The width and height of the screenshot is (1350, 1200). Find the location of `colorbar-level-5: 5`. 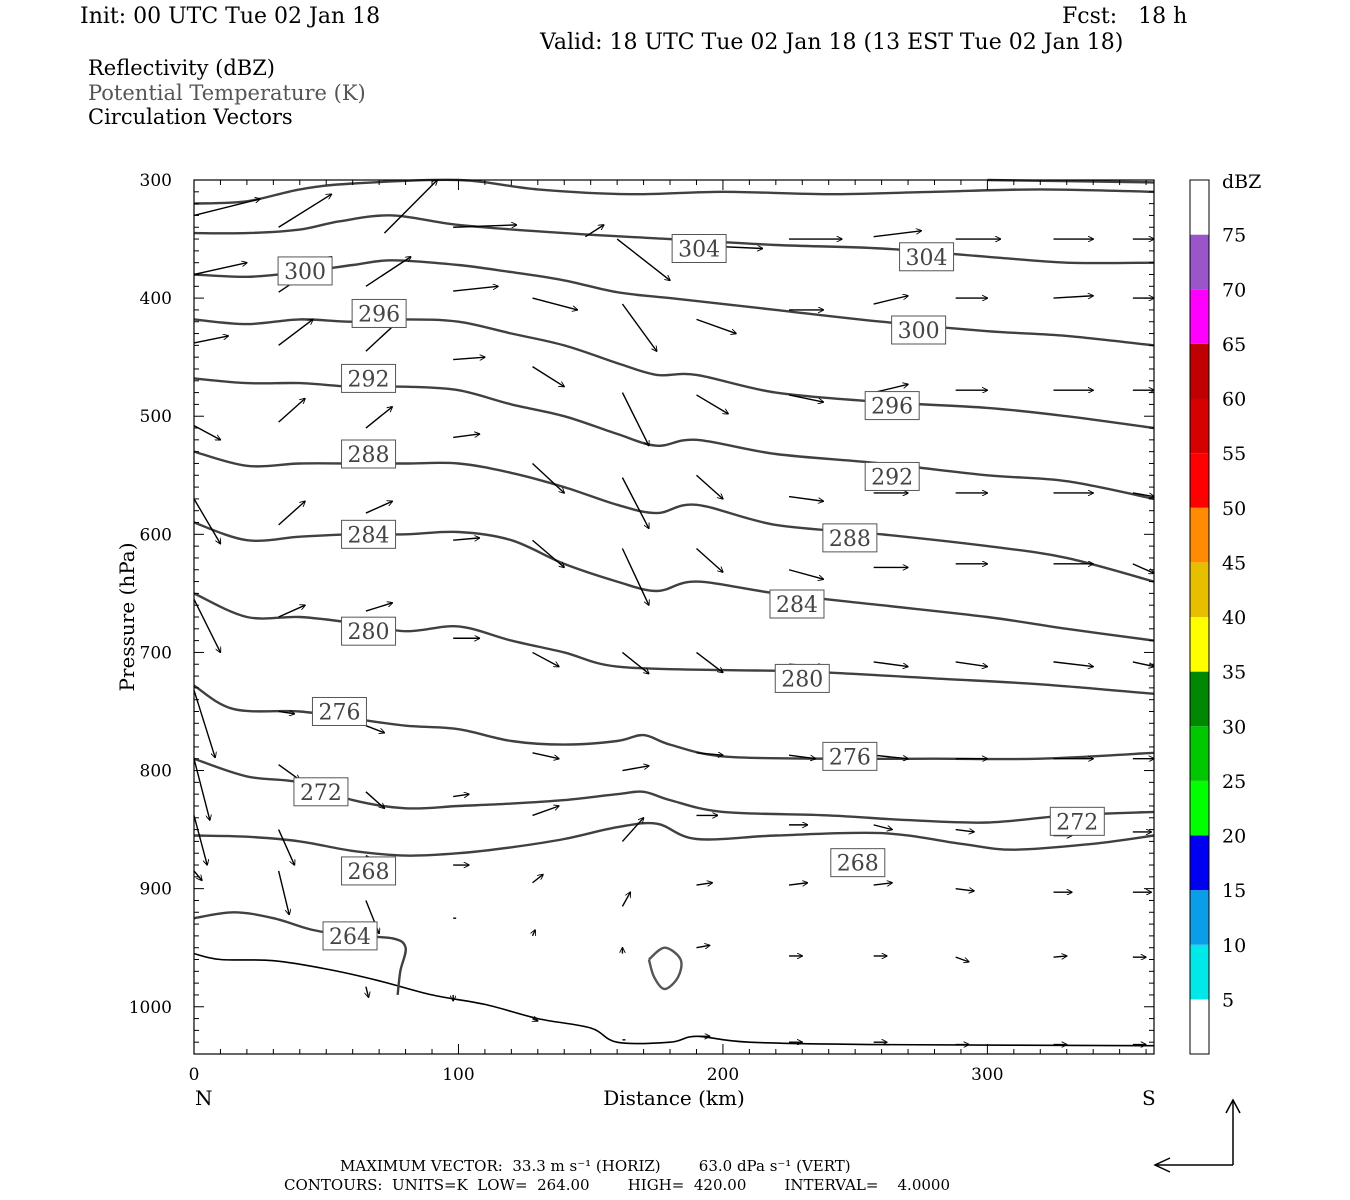

colorbar-level-5: 5 is located at coordinates (1228, 1000).